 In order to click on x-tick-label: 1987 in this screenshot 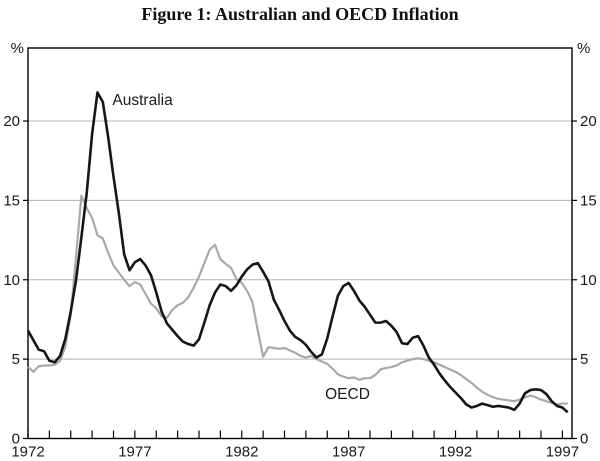, I will do `click(348, 452)`.